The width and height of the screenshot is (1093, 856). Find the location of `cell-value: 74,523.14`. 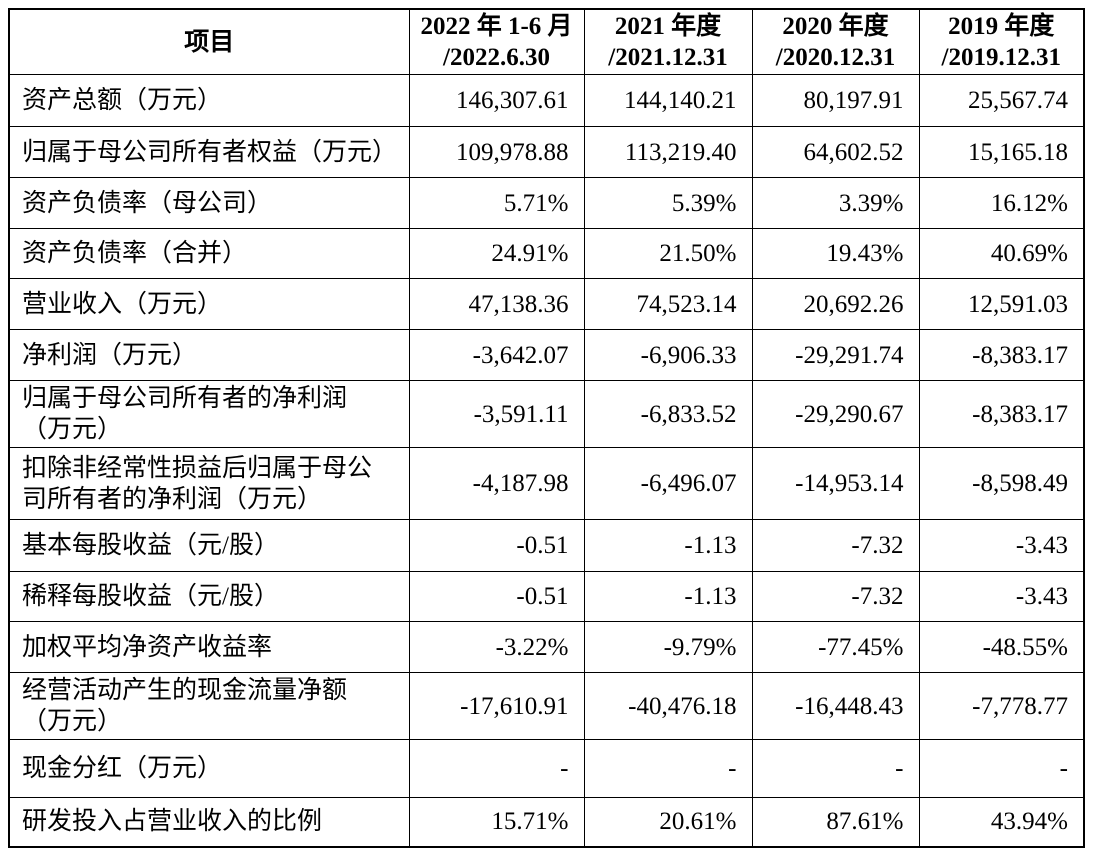

cell-value: 74,523.14 is located at coordinates (668, 304).